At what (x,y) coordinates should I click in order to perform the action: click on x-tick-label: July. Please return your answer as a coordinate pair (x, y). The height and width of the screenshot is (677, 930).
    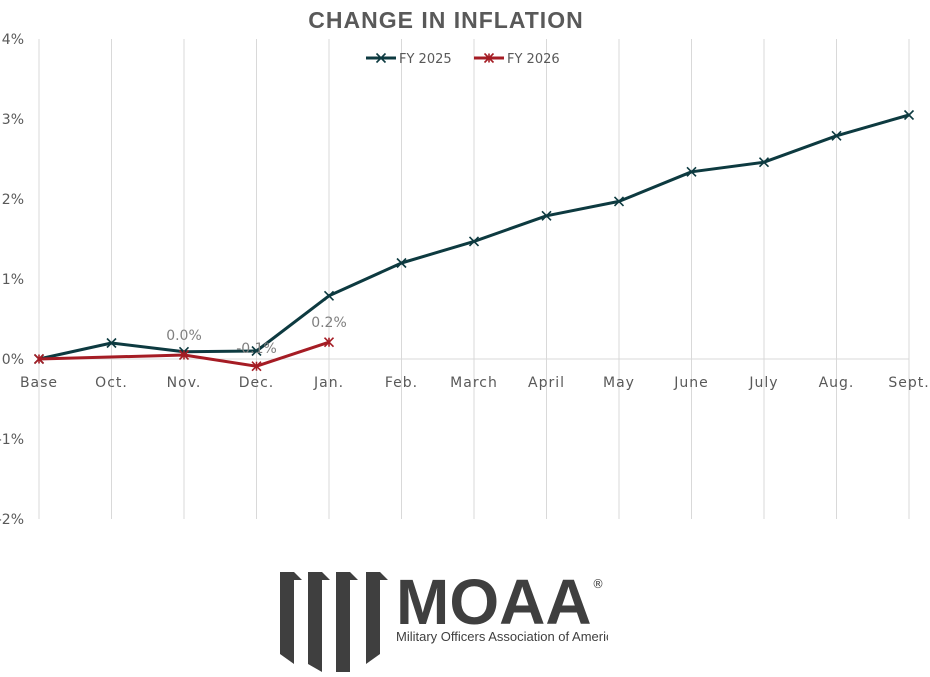
    Looking at the image, I should click on (763, 383).